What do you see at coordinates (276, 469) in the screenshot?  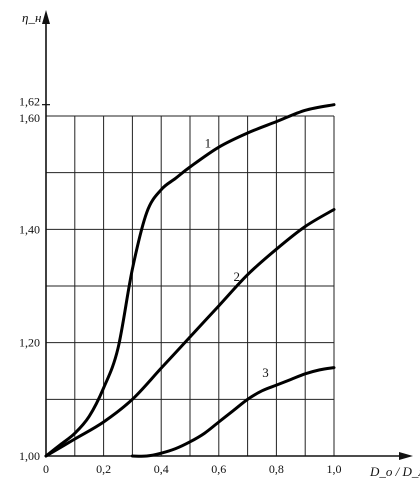 I see `x-tick-label: 0,8` at bounding box center [276, 469].